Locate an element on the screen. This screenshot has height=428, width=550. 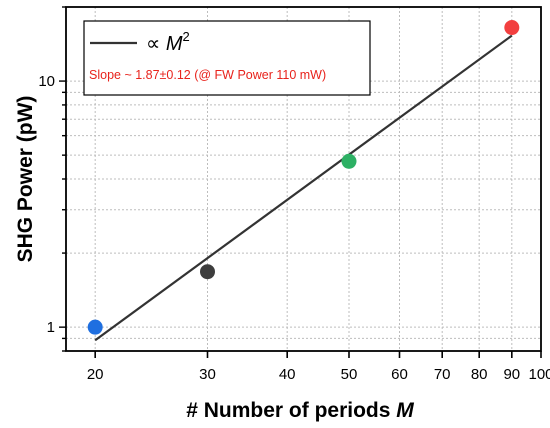
x-tick-label: 50 is located at coordinates (349, 374).